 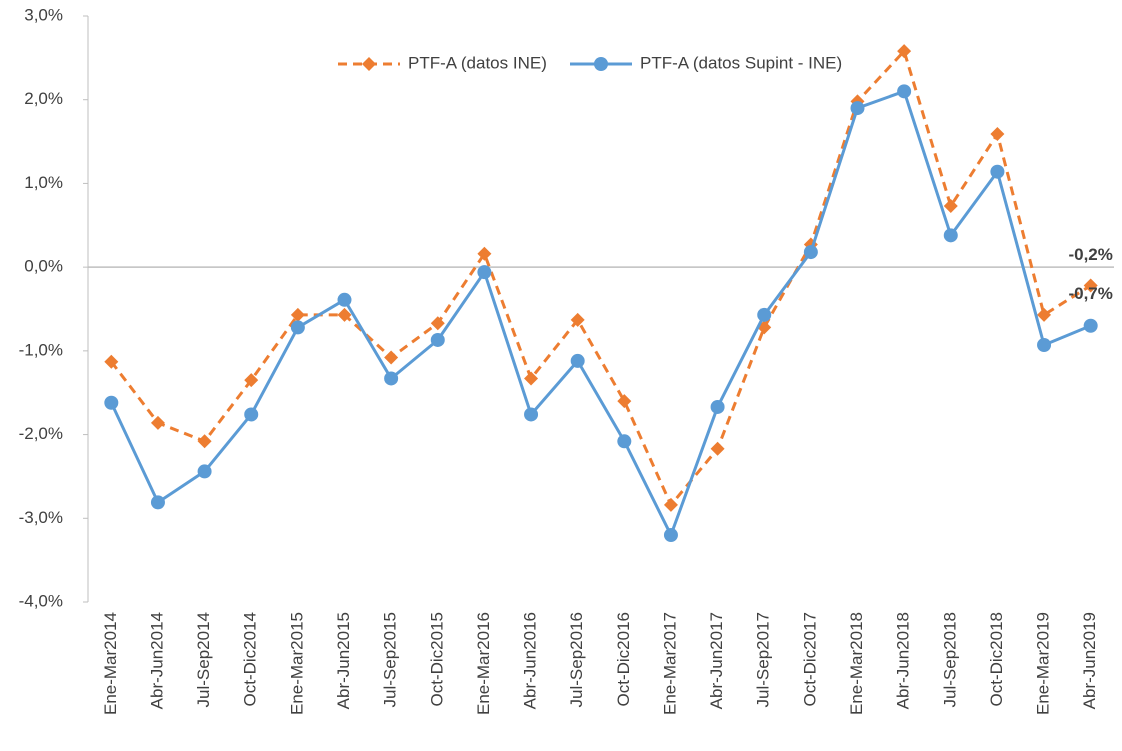 I want to click on x-tick-label: Abr-Jun2014, so click(x=156, y=660).